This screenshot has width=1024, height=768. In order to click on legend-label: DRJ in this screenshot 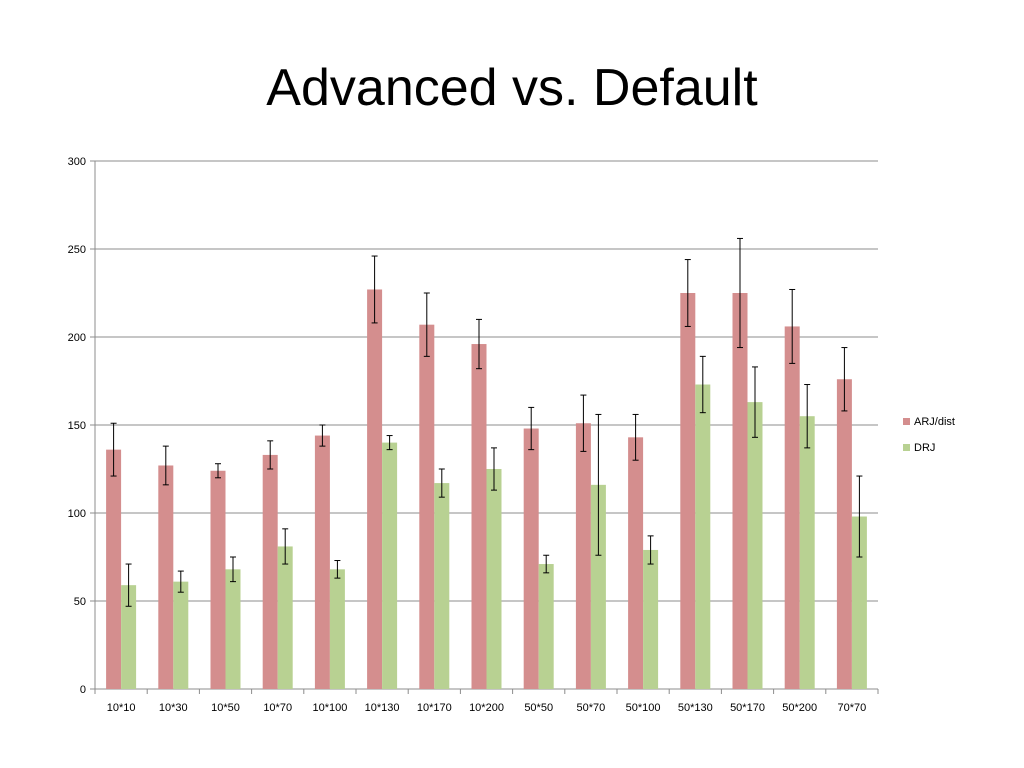, I will do `click(924, 448)`.